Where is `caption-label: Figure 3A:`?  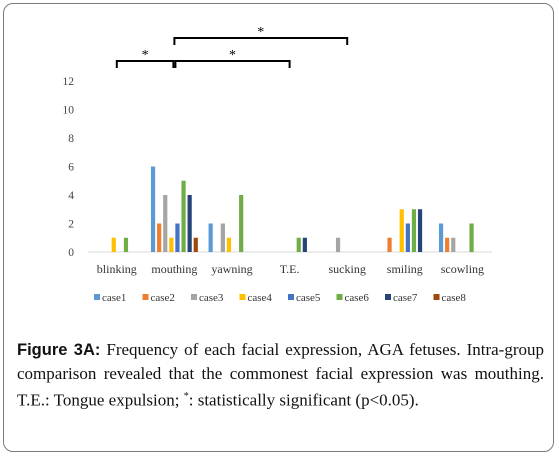 caption-label: Figure 3A: is located at coordinates (59, 350).